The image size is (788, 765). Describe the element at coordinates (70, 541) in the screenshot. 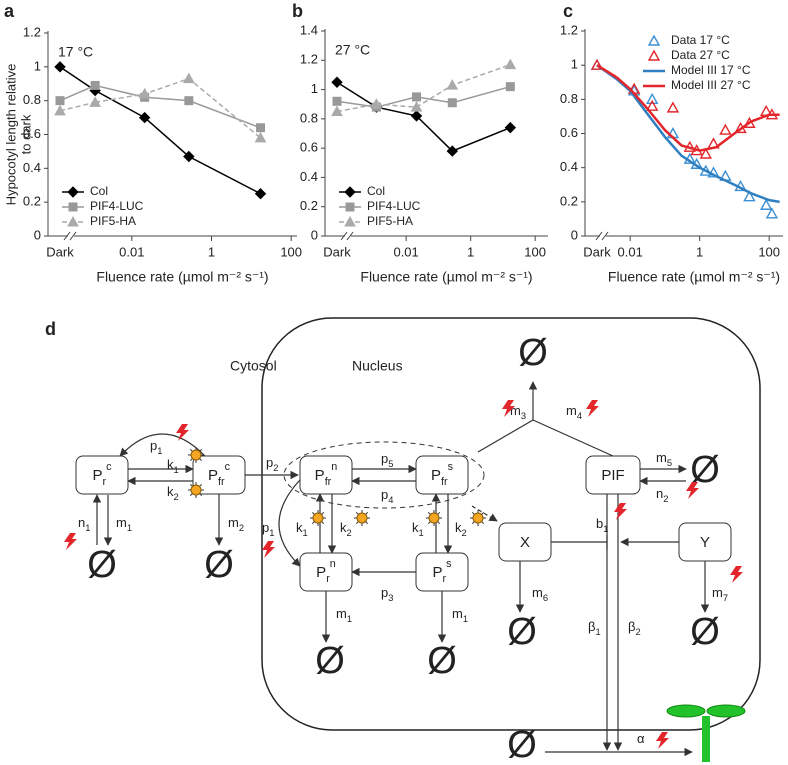

I see `light-icon` at that location.